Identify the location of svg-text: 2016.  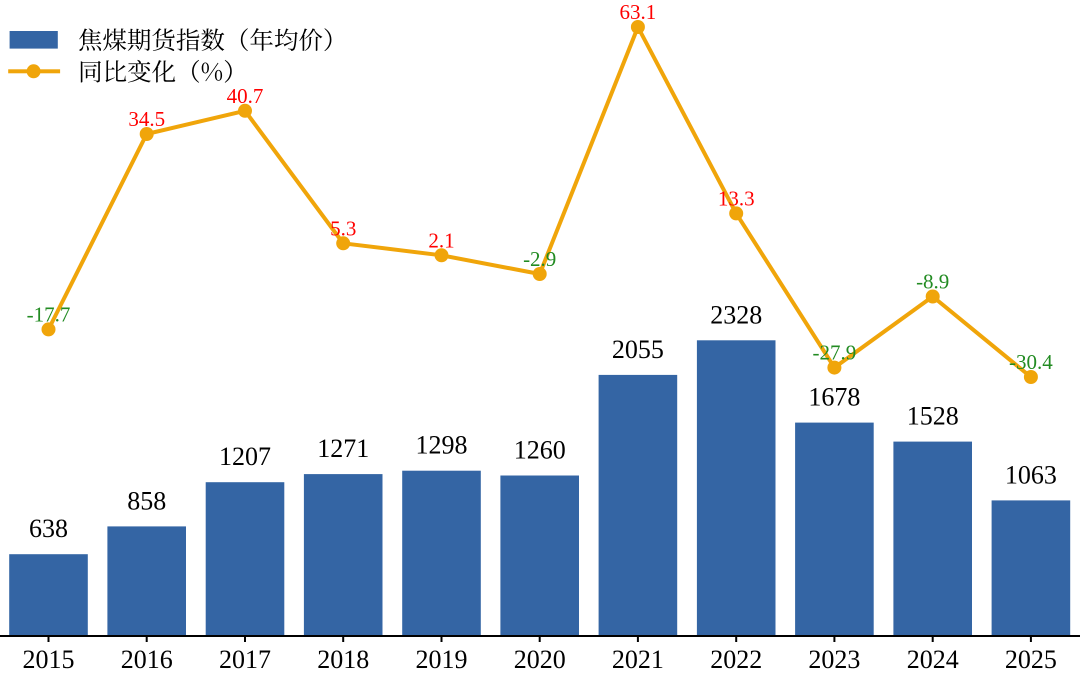
(147, 659).